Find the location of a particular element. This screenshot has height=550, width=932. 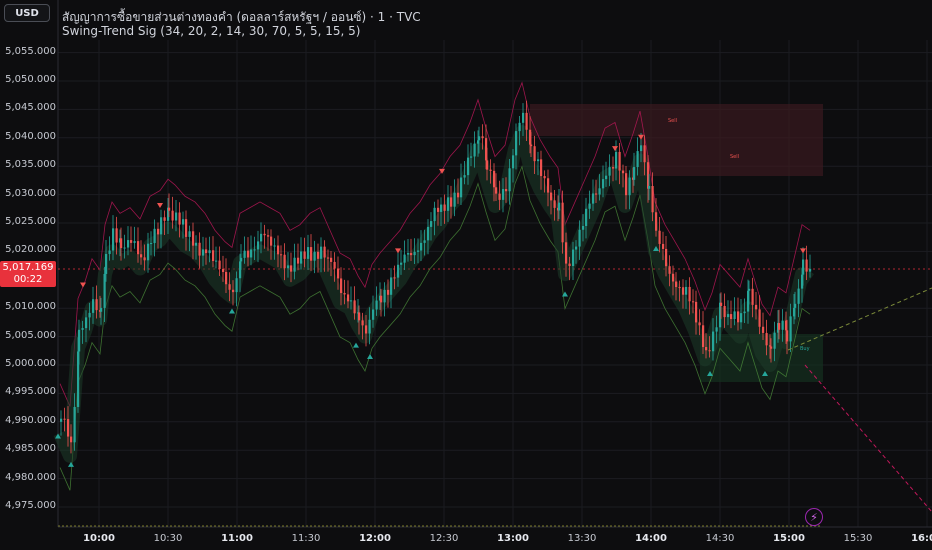

time-tick-label: 13:30 is located at coordinates (582, 538).